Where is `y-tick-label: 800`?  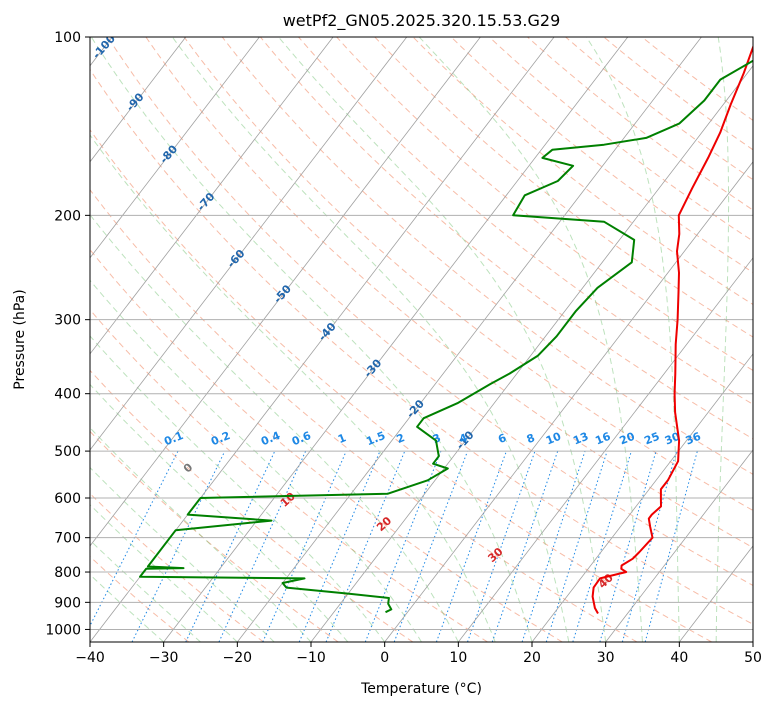
y-tick-label: 800 is located at coordinates (67, 573).